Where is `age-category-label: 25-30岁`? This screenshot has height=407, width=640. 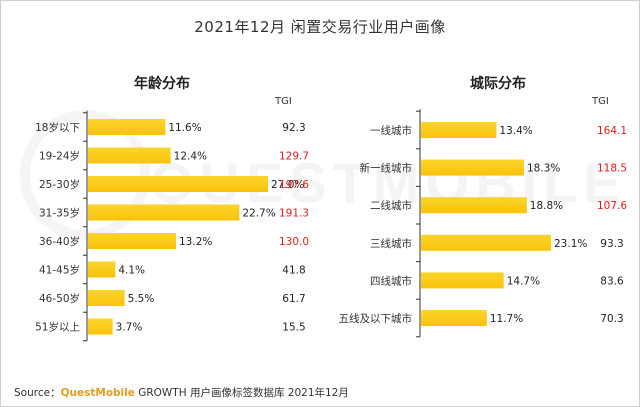 age-category-label: 25-30岁 is located at coordinates (59, 184).